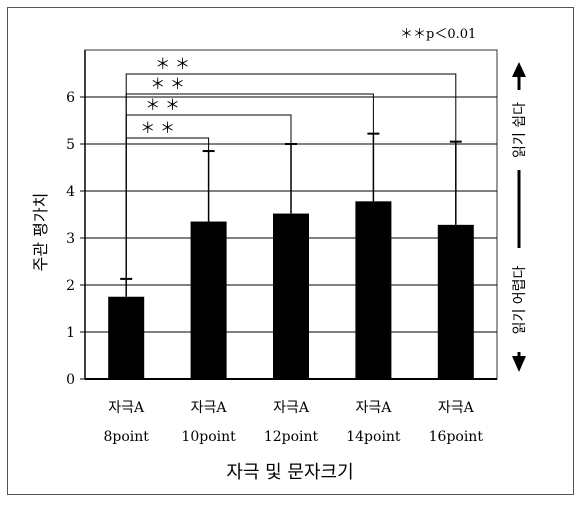 The image size is (583, 505). Describe the element at coordinates (126, 437) in the screenshot. I see `category-label-line2: 8point` at that location.